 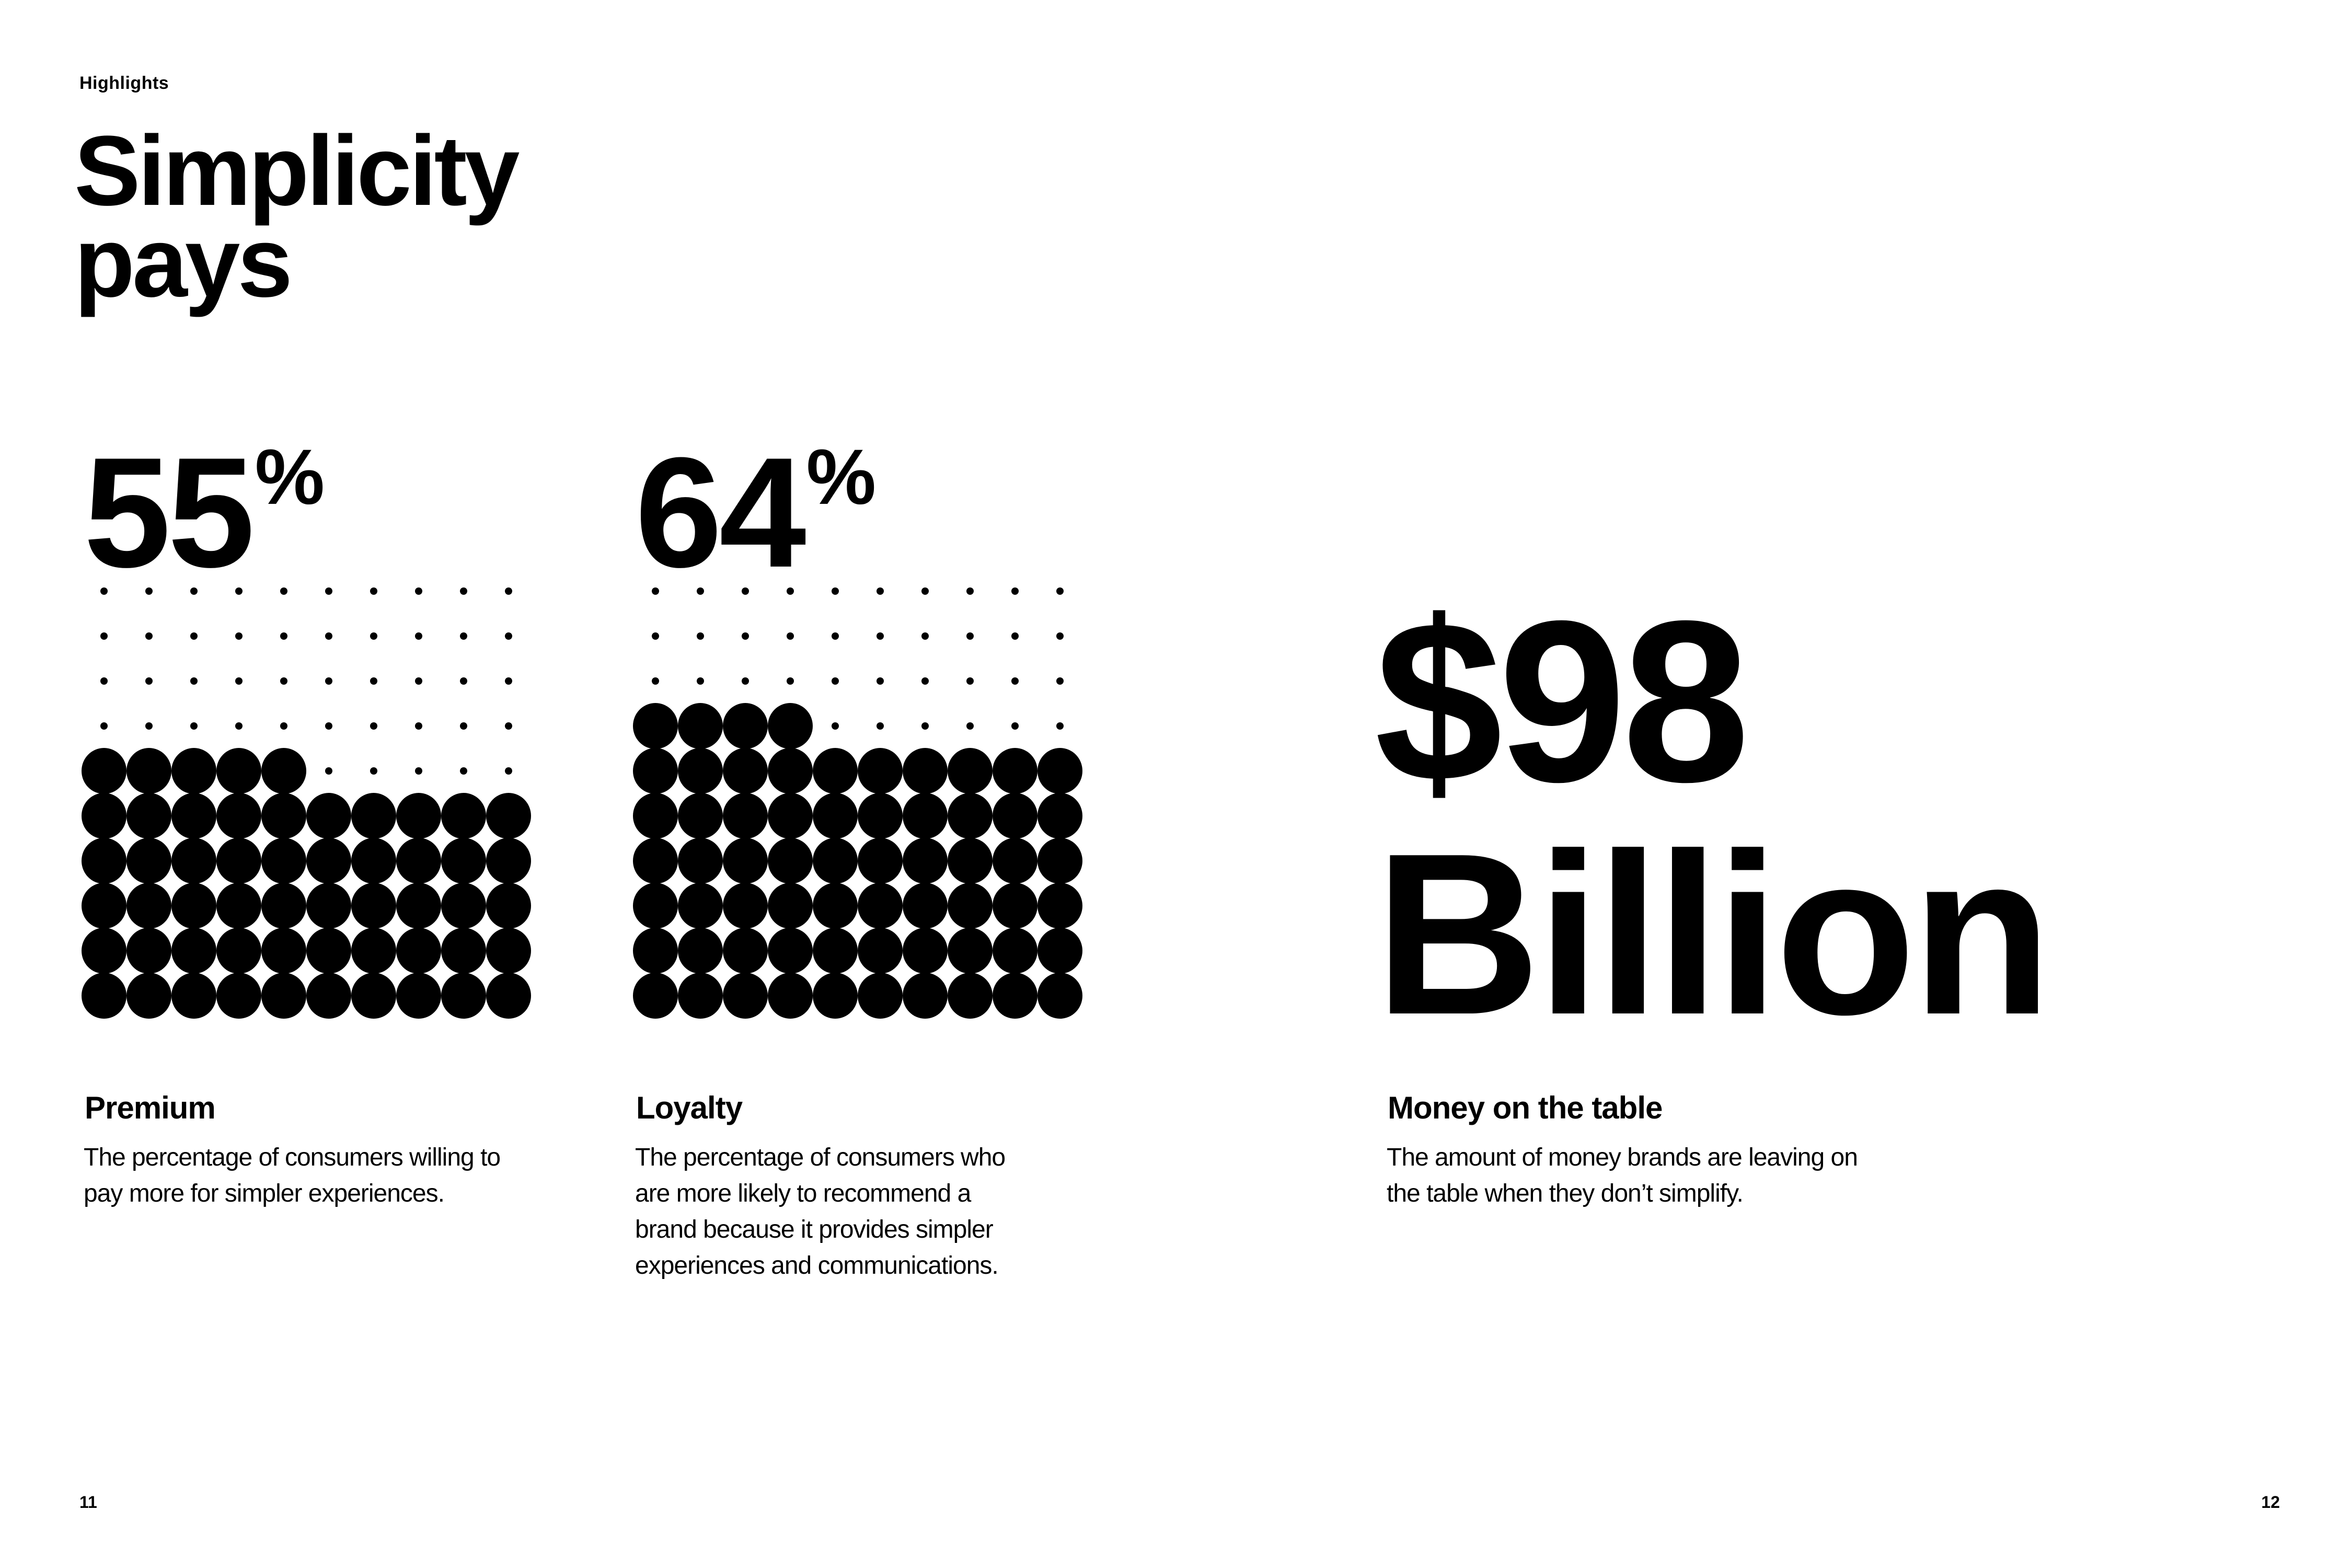 I want to click on stat-loyalty-unit: %, so click(x=841, y=477).